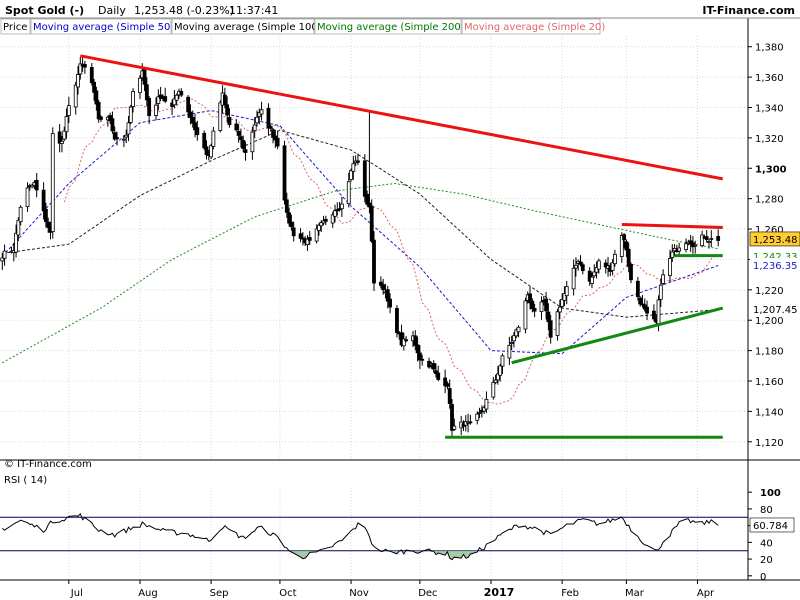 The width and height of the screenshot is (800, 600). What do you see at coordinates (570, 593) in the screenshot?
I see `x-tick-label: Feb` at bounding box center [570, 593].